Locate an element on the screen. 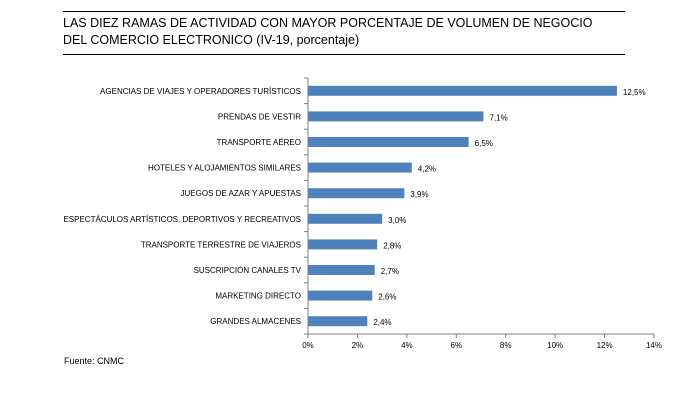  category-label: HOTELES Y ALOJAMIENTOS SIMILARES is located at coordinates (224, 168).